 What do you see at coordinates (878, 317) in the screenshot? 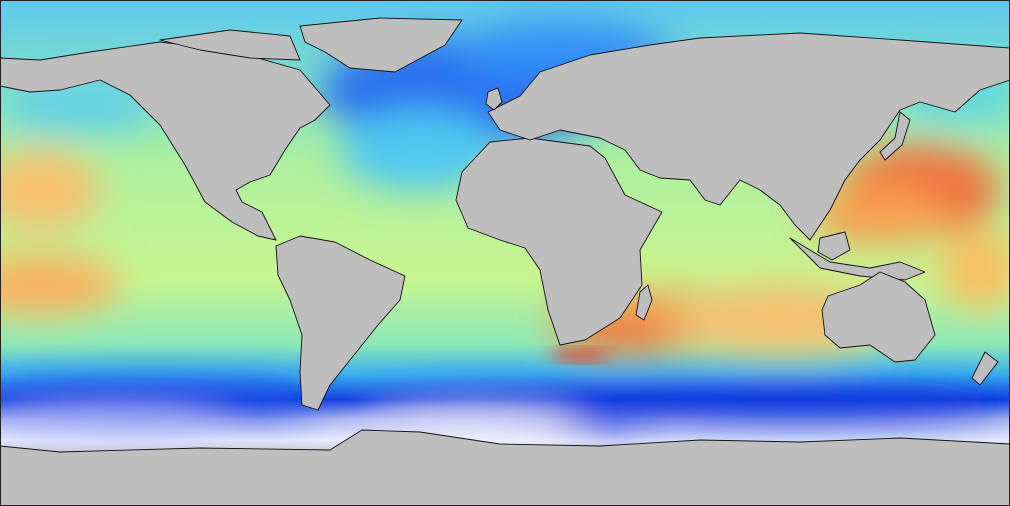
I see `australia` at bounding box center [878, 317].